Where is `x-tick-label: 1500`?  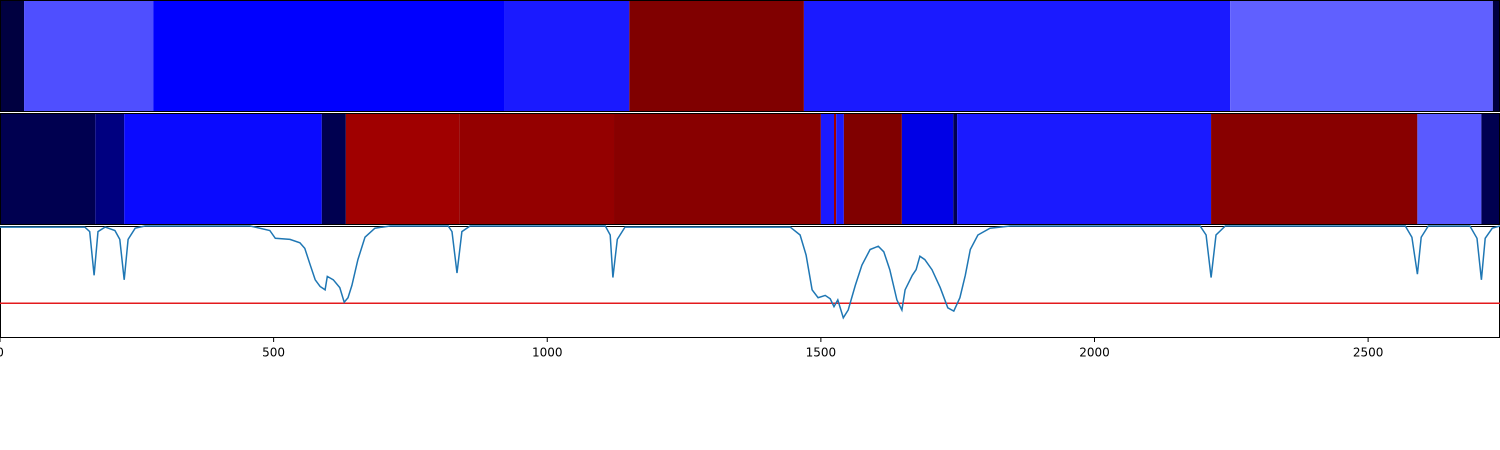
x-tick-label: 1500 is located at coordinates (821, 353).